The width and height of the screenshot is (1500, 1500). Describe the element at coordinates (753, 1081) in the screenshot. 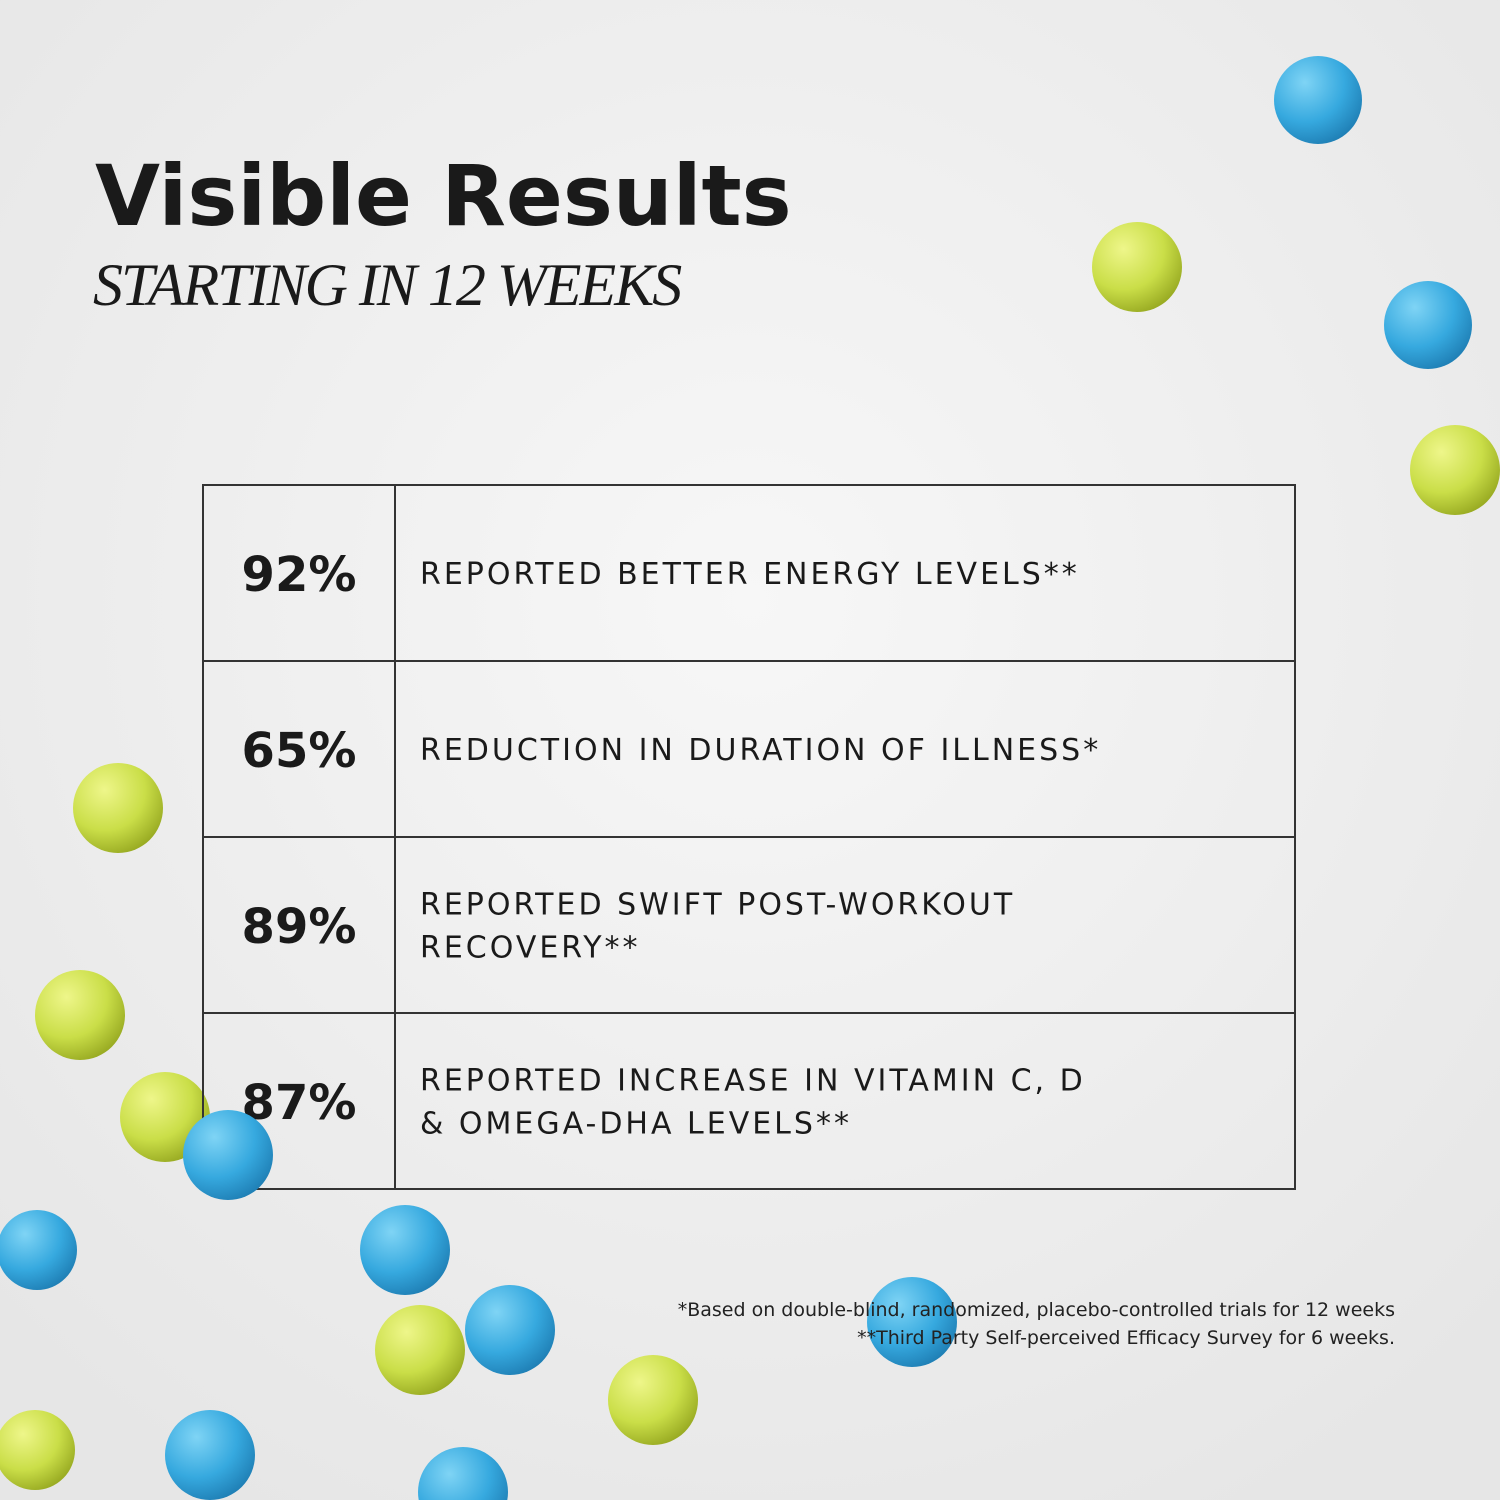

I see `stat-label: REPORTED INCREASE IN VITAMIN C, D` at that location.